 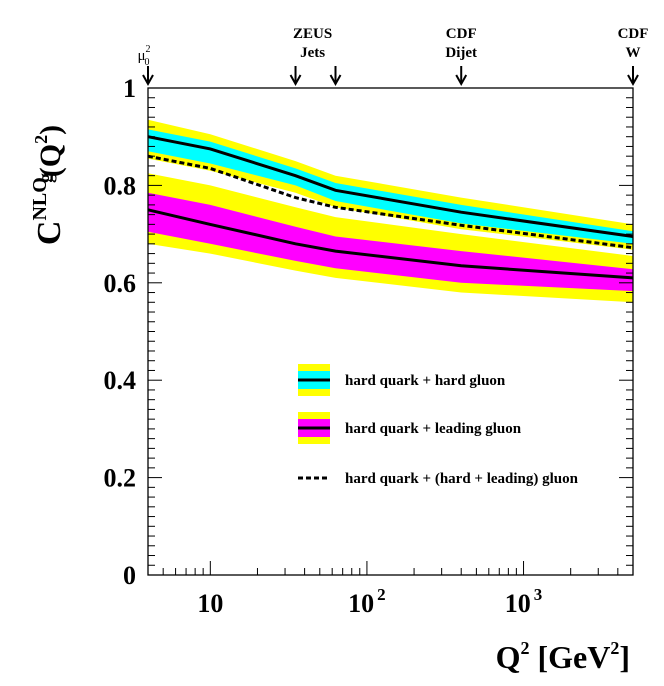 What do you see at coordinates (120, 478) in the screenshot?
I see `y-tick-label: 0.2` at bounding box center [120, 478].